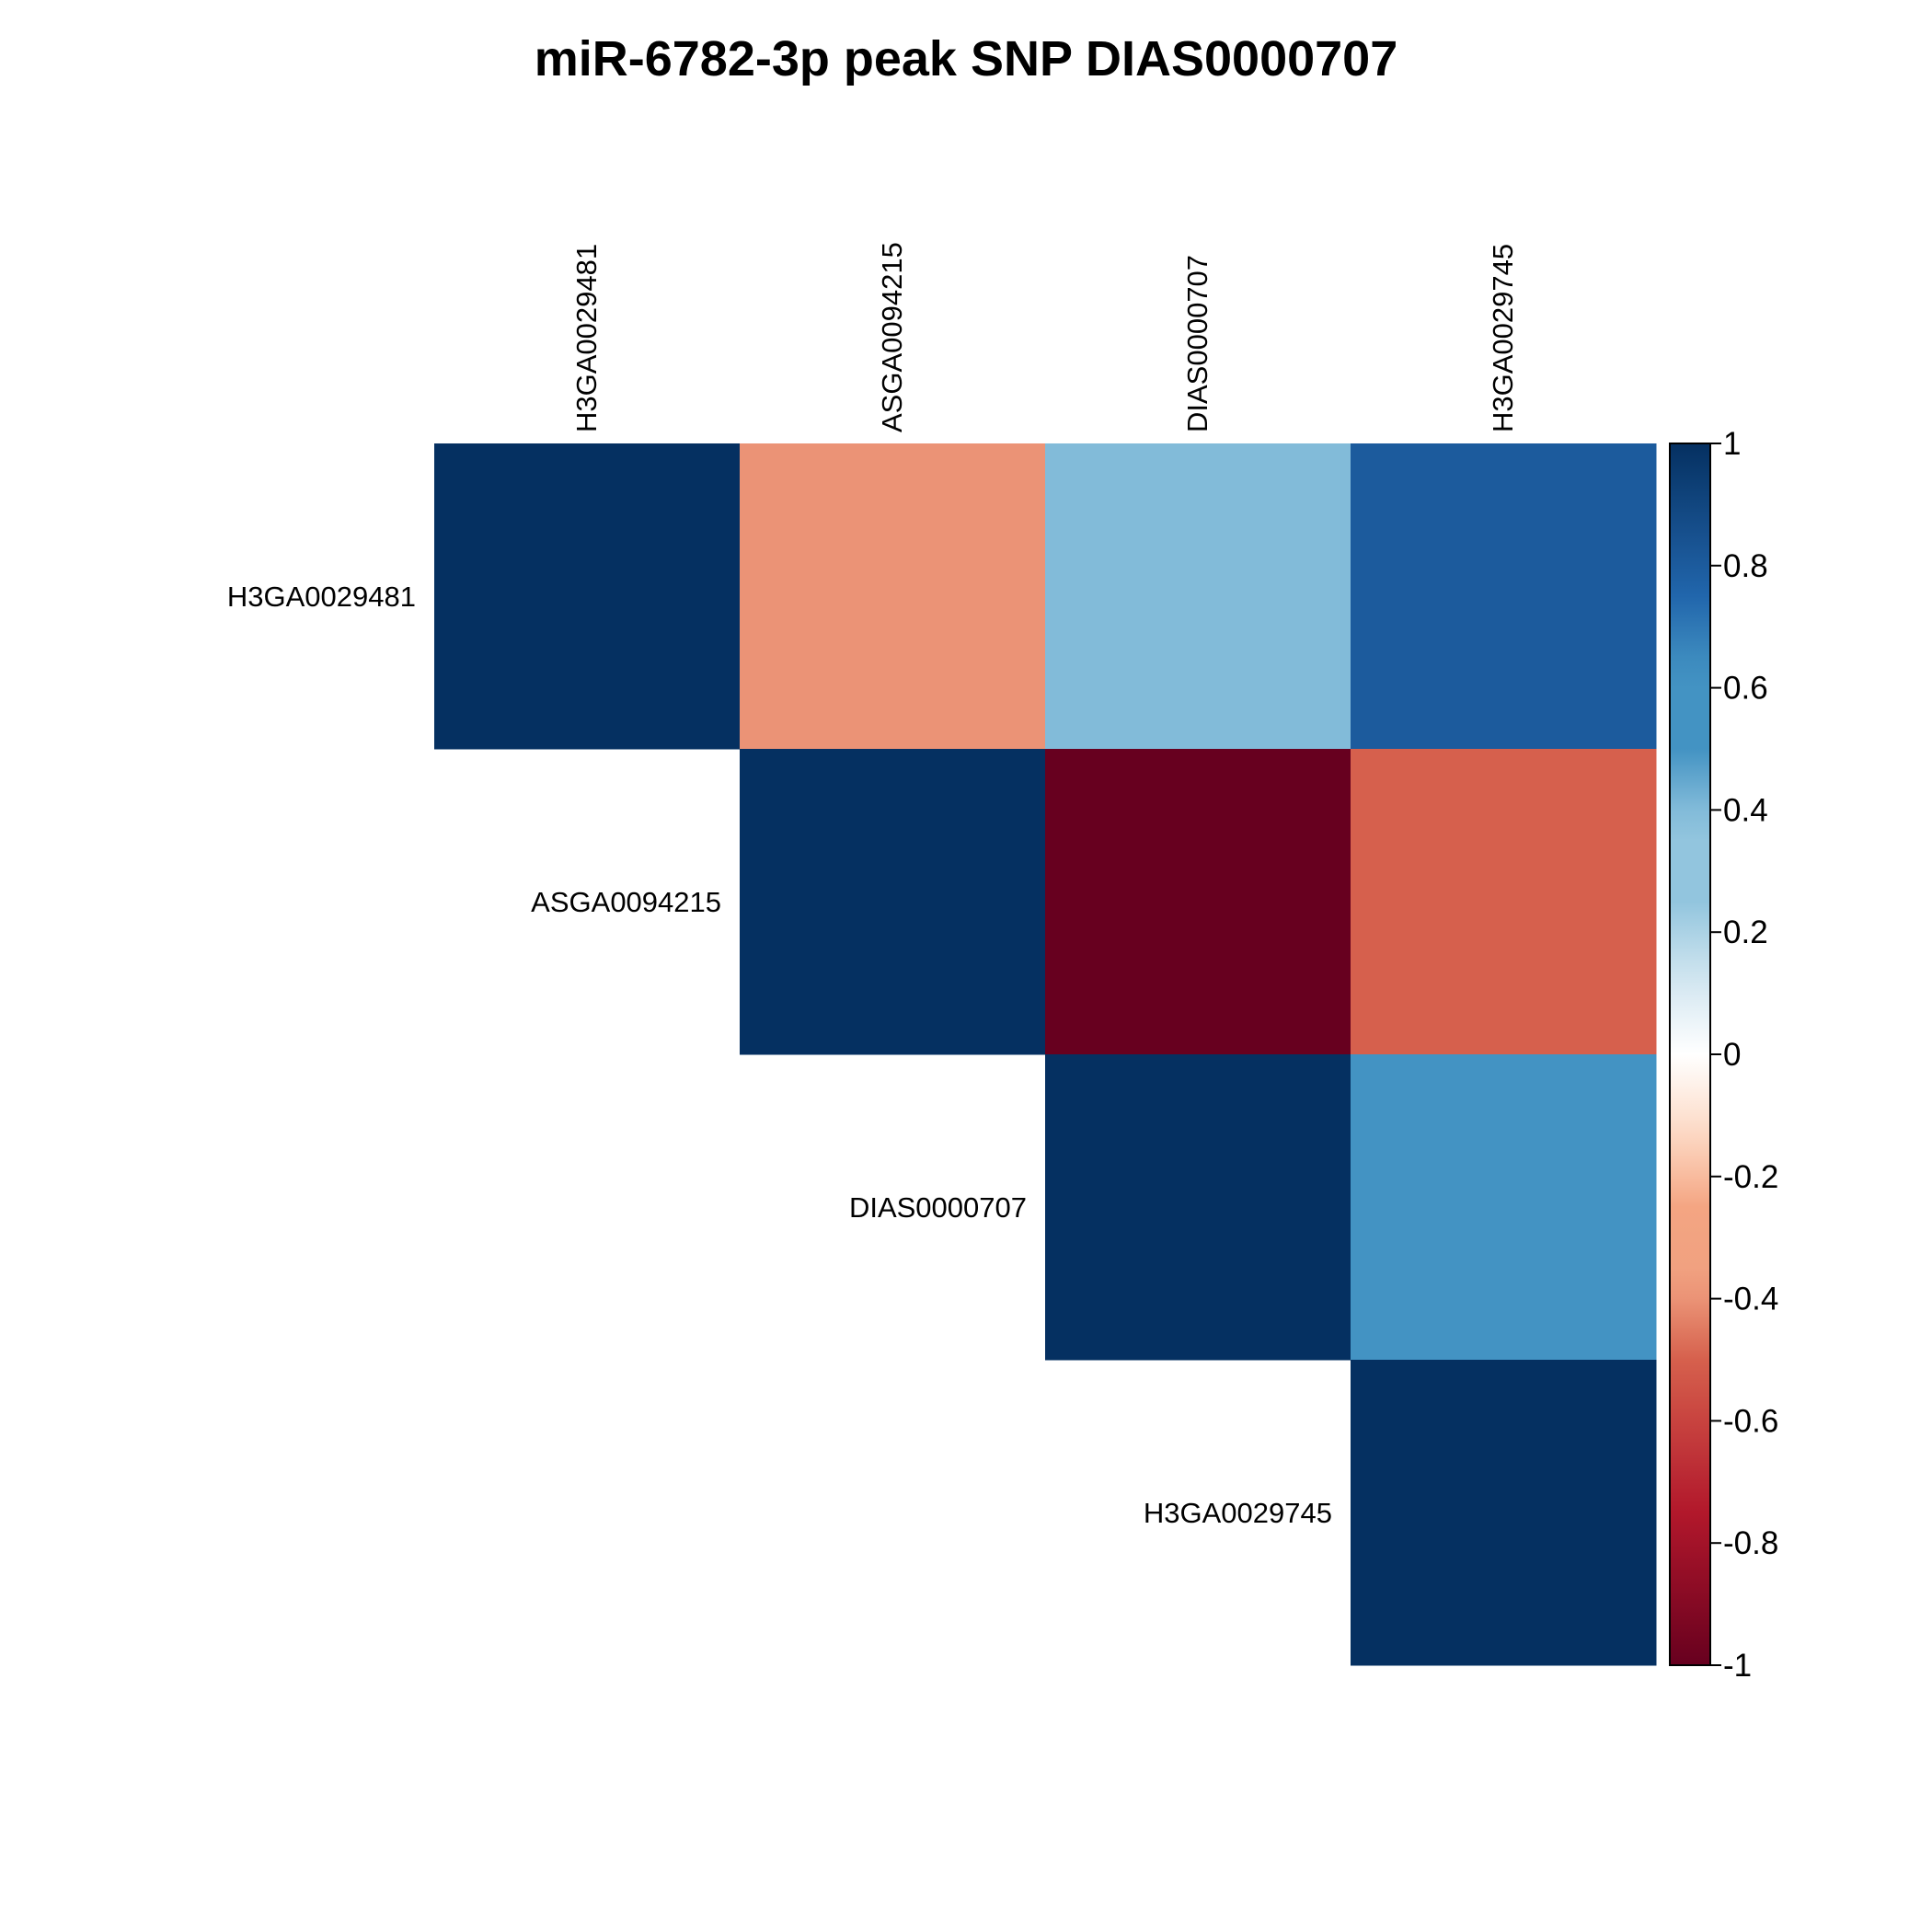 Image resolution: width=1932 pixels, height=1932 pixels. I want to click on chart-title: miR-6782-3p peak SNP DIAS0000707, so click(966, 58).